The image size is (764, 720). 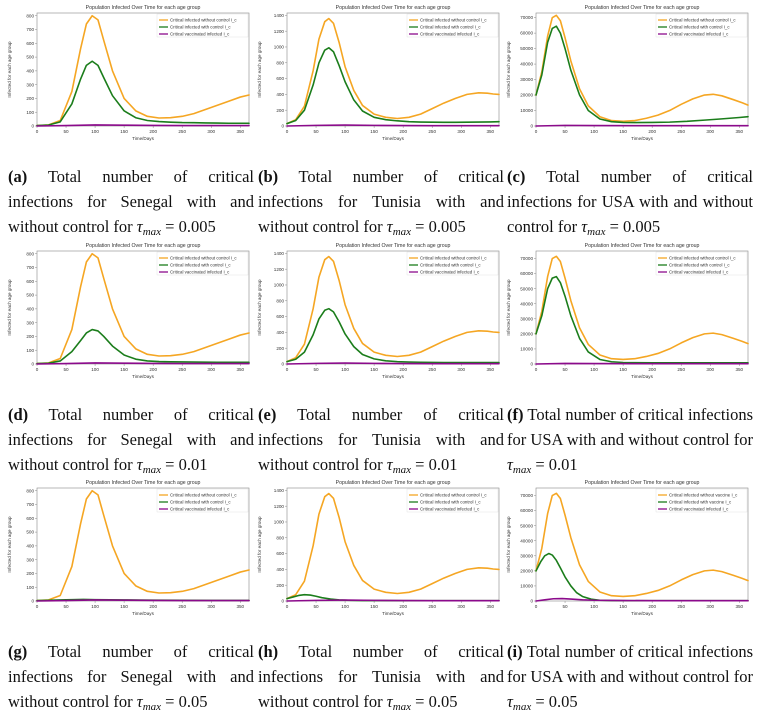 I want to click on y-tick-label: 40000, so click(x=526, y=303).